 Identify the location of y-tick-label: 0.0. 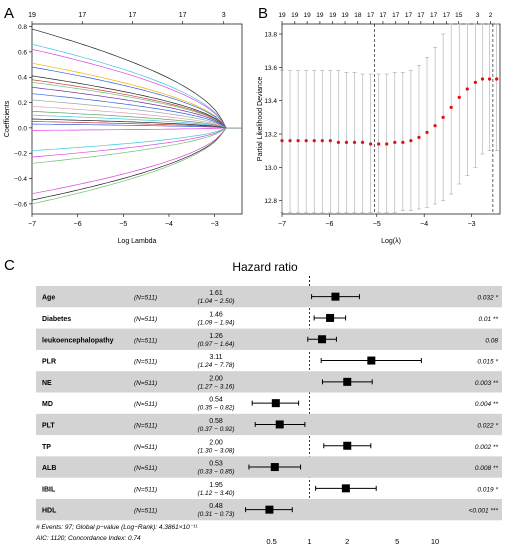
(22, 128).